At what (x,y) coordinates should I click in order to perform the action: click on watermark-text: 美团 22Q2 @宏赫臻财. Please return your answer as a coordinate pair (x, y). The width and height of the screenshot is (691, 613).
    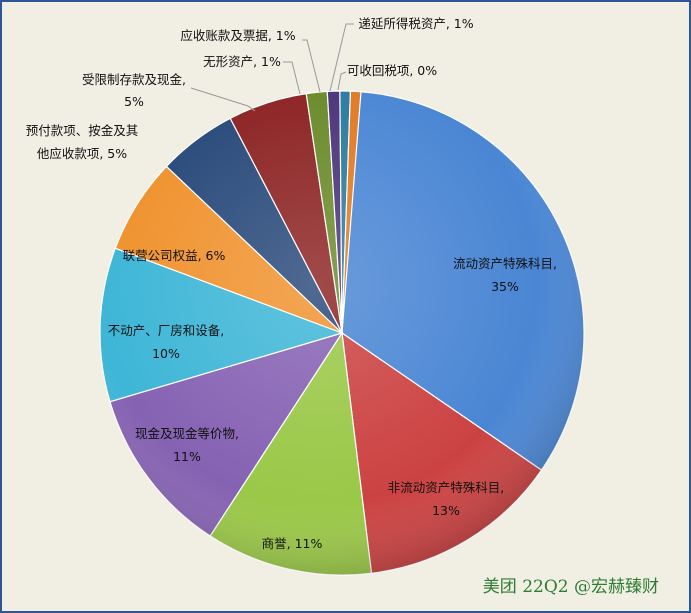
    Looking at the image, I should click on (570, 587).